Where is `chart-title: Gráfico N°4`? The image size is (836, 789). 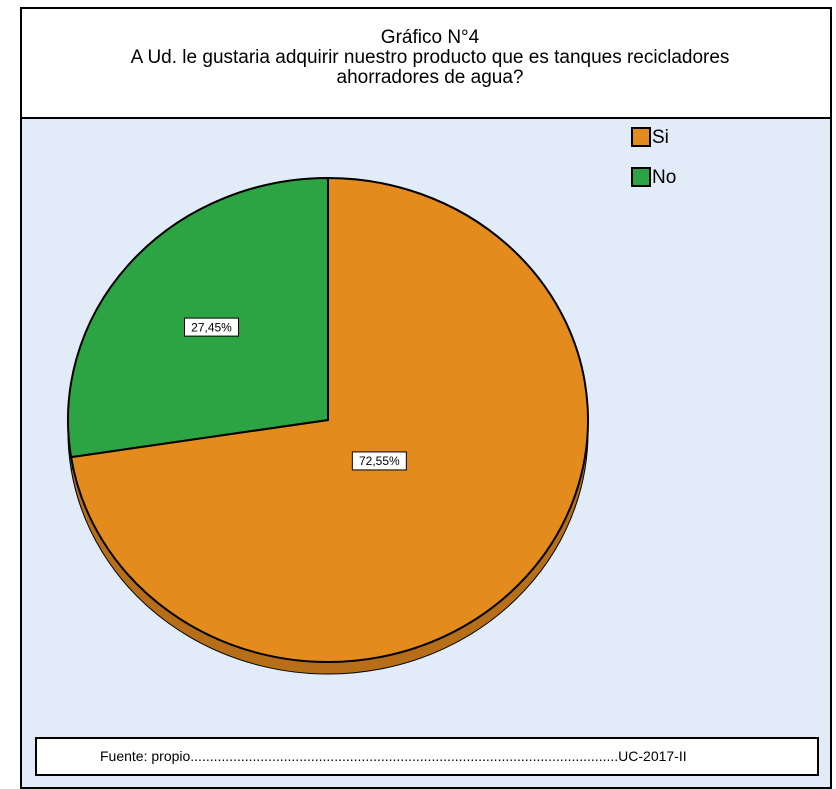
chart-title: Gráfico N°4 is located at coordinates (430, 37).